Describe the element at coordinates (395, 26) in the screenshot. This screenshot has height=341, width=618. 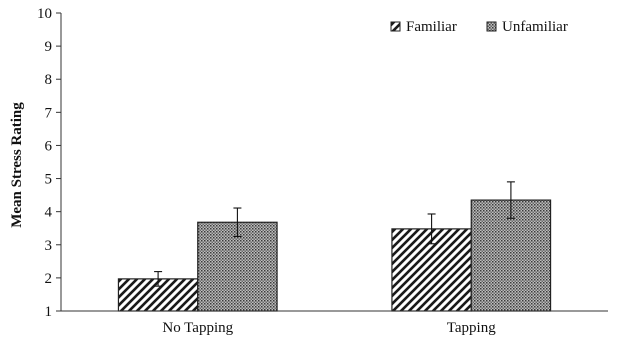
I see `legend-swatch-familiar` at that location.